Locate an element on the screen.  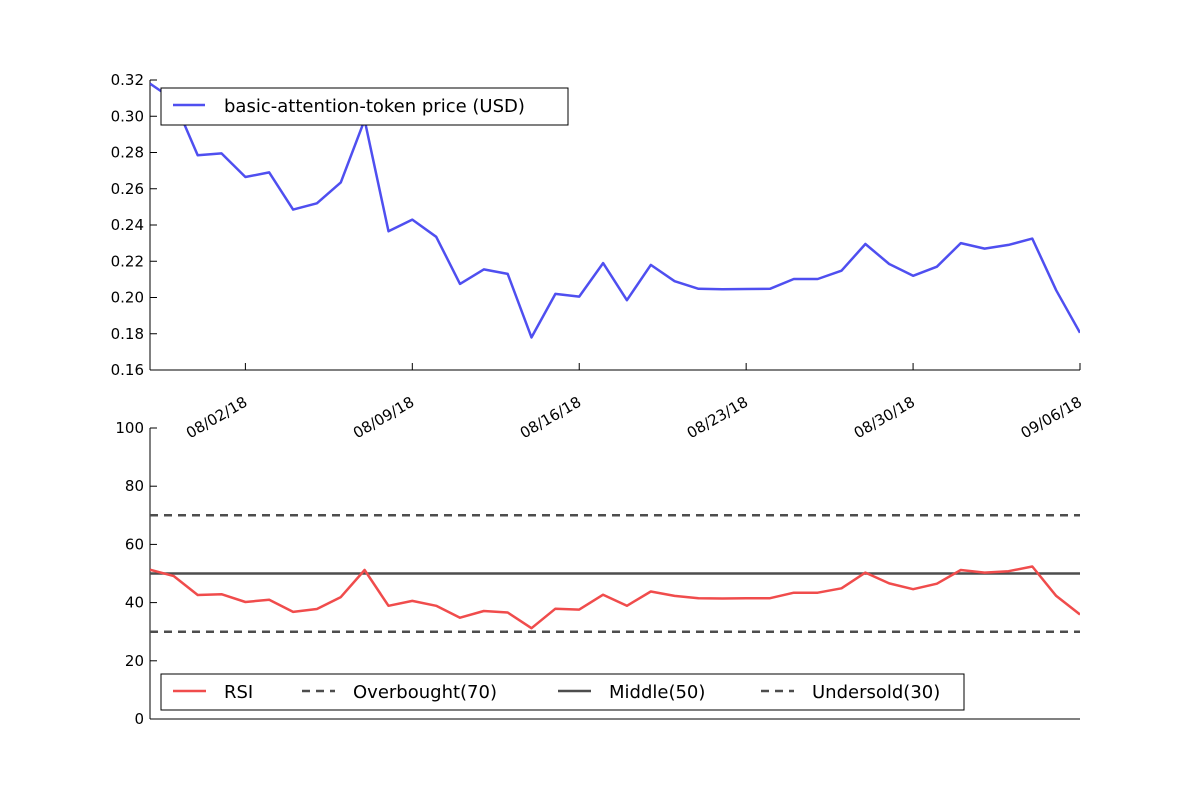
y-tick-label: 20 is located at coordinates (134, 661).